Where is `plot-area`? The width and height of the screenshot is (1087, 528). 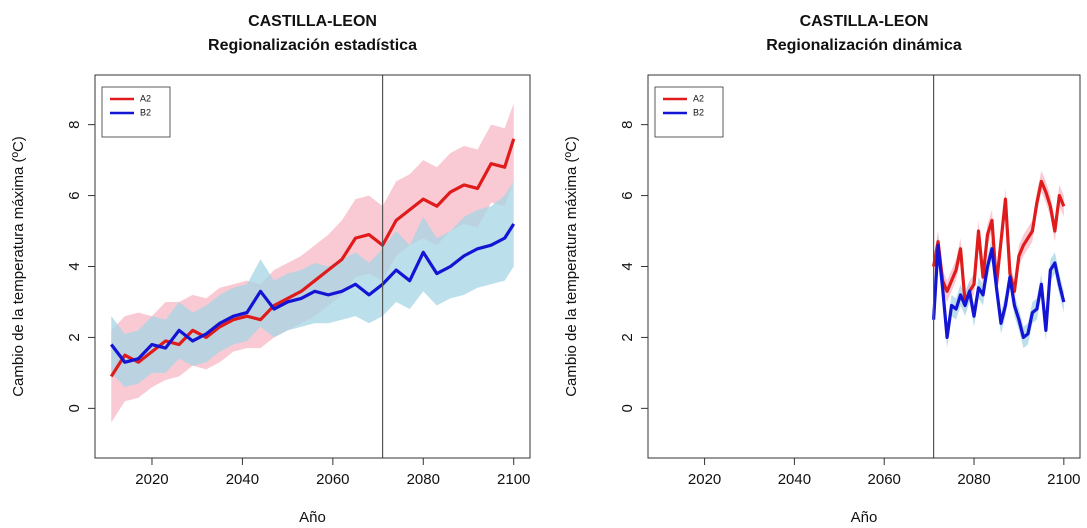 plot-area is located at coordinates (999, 259).